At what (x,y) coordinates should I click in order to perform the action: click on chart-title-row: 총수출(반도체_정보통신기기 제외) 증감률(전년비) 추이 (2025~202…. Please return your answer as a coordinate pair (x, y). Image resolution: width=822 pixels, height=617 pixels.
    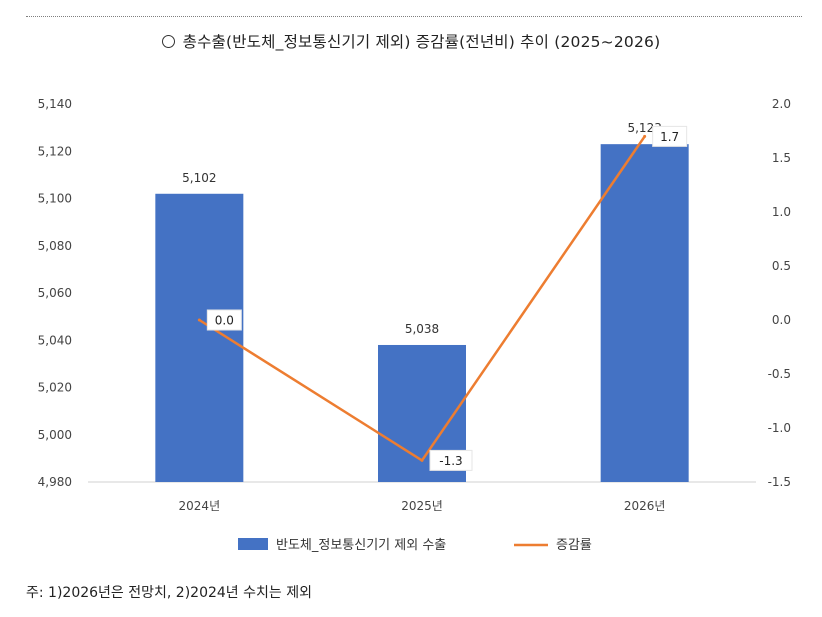
    Looking at the image, I should click on (411, 41).